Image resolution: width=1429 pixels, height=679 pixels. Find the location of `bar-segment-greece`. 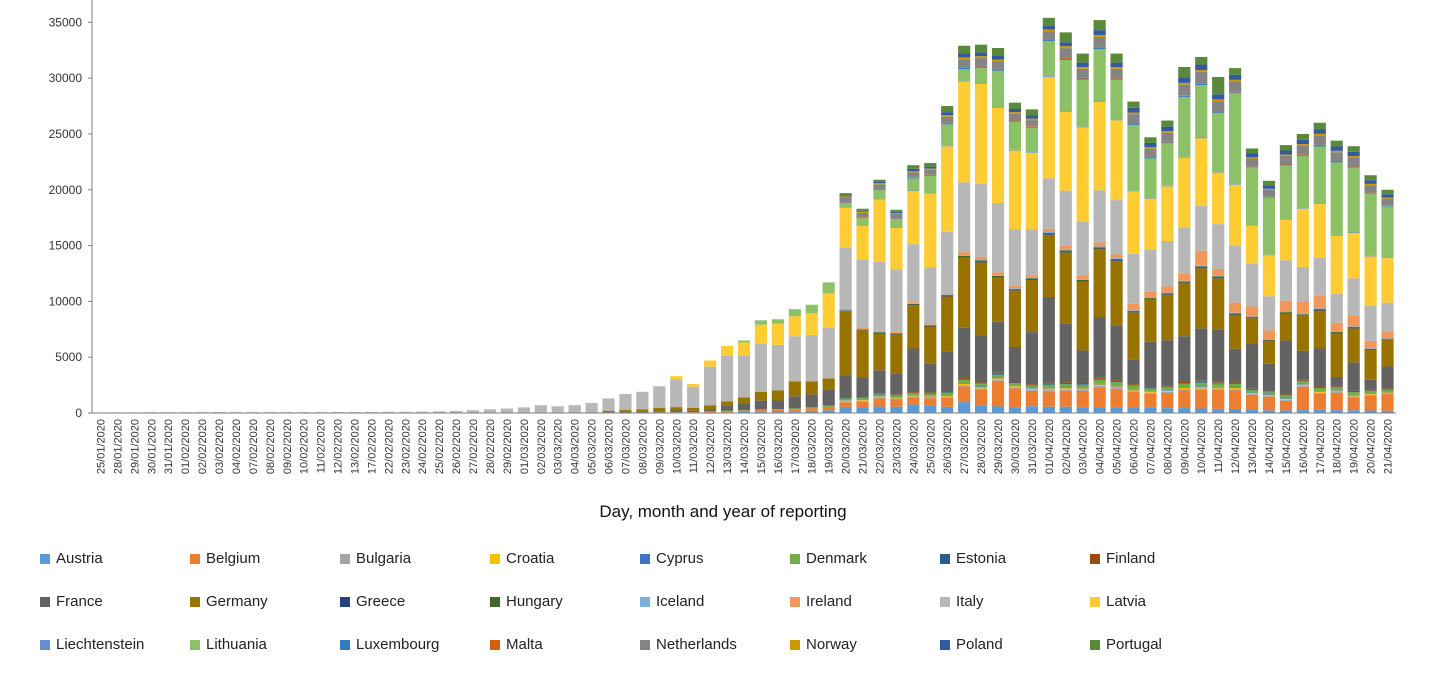

bar-segment-greece is located at coordinates (981, 262).